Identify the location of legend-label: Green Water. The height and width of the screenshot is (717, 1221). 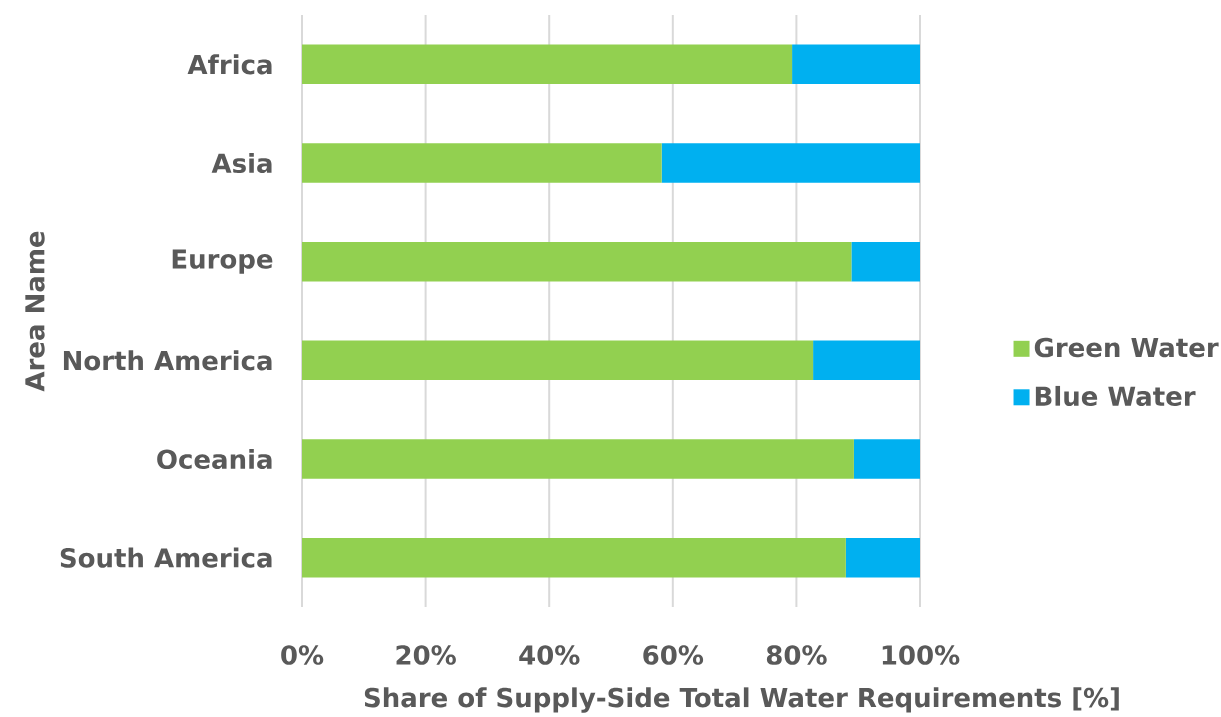
(1126, 347).